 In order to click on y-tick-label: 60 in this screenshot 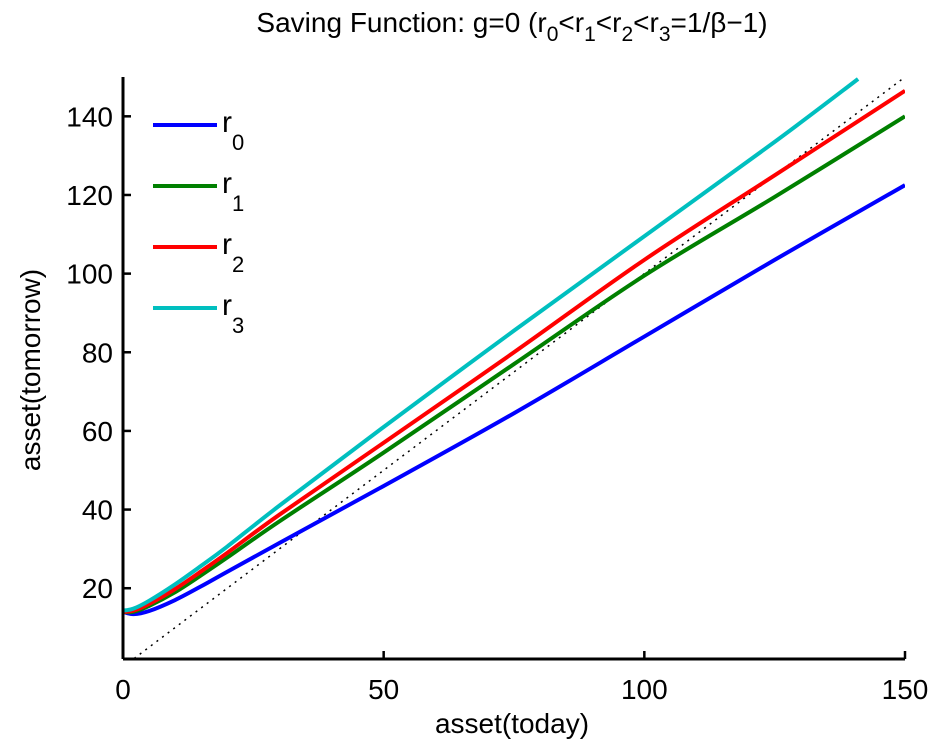, I will do `click(97, 431)`.